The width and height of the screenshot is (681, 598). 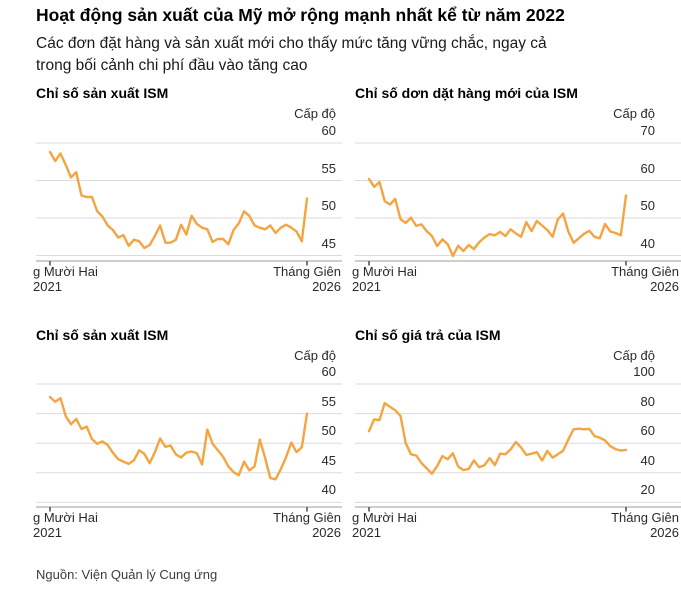 I want to click on y-tick-label: 20, so click(x=647, y=490).